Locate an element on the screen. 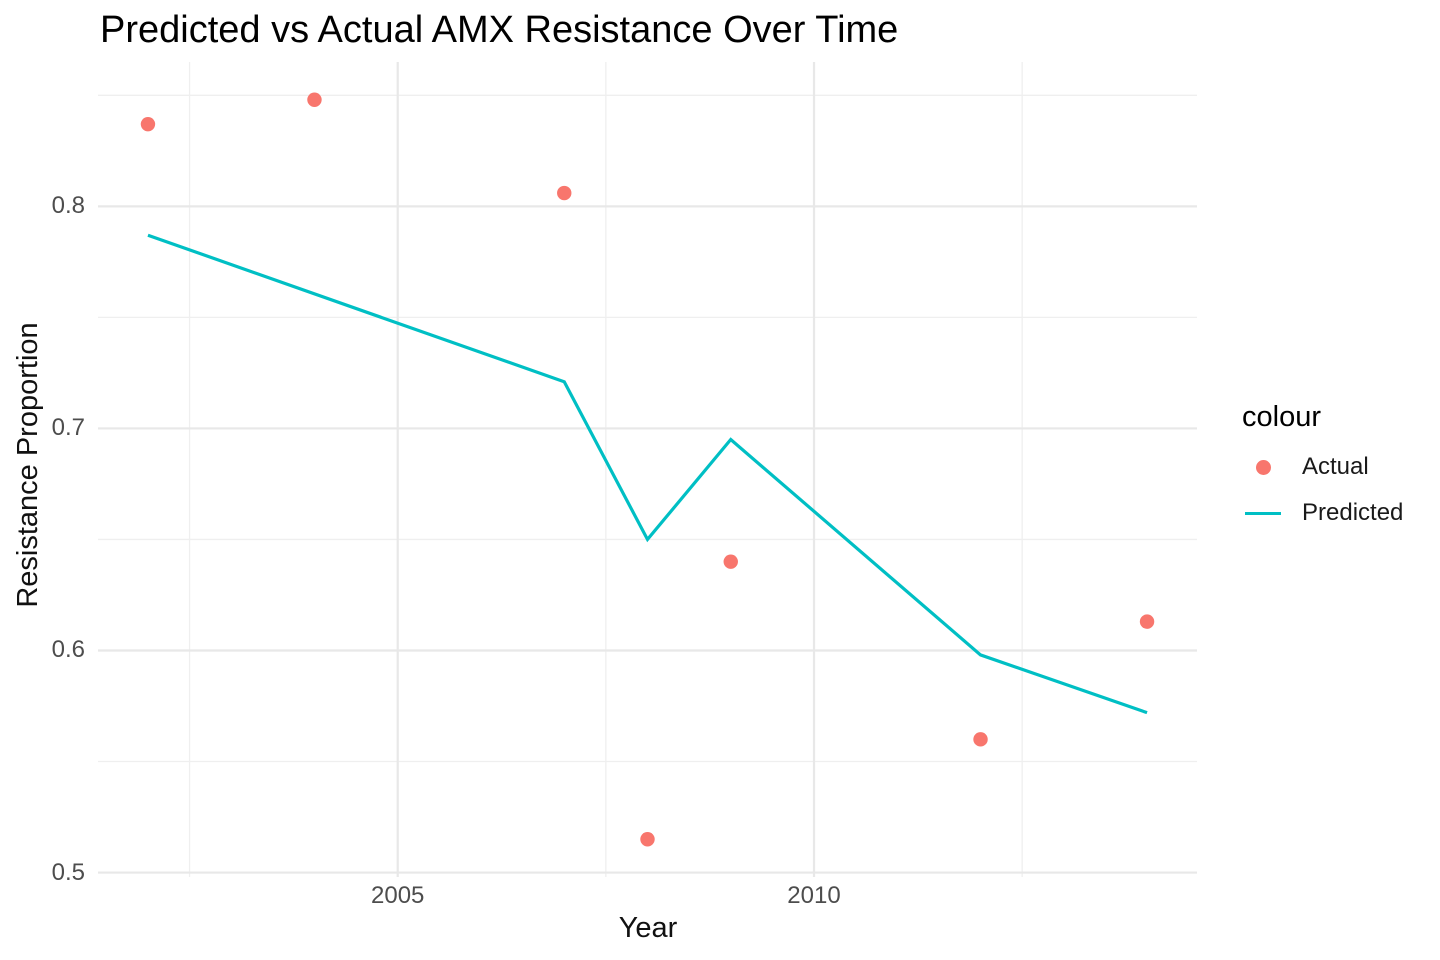  legend-item-label: Actual is located at coordinates (1335, 466).